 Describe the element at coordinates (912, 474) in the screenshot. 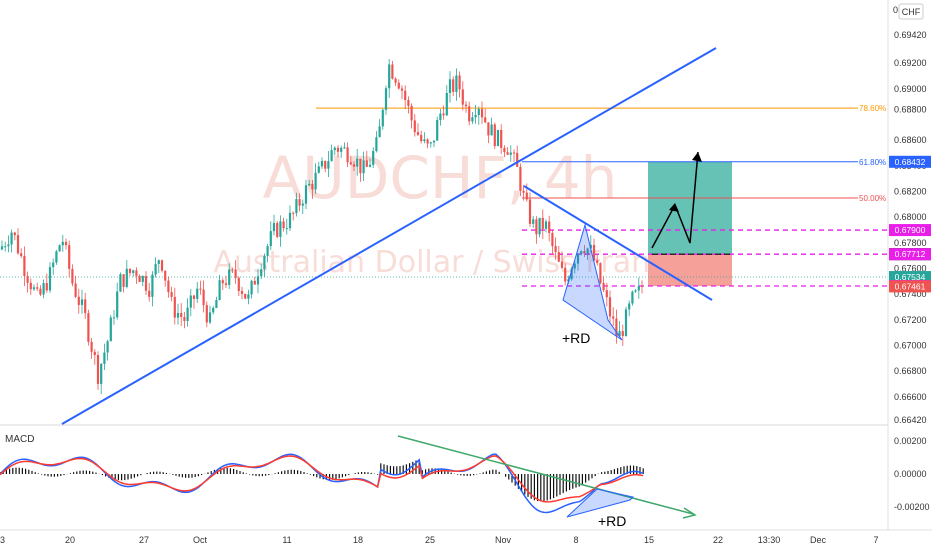

I see `macd-axis: 0.00200 0.00000 -0.00200` at that location.